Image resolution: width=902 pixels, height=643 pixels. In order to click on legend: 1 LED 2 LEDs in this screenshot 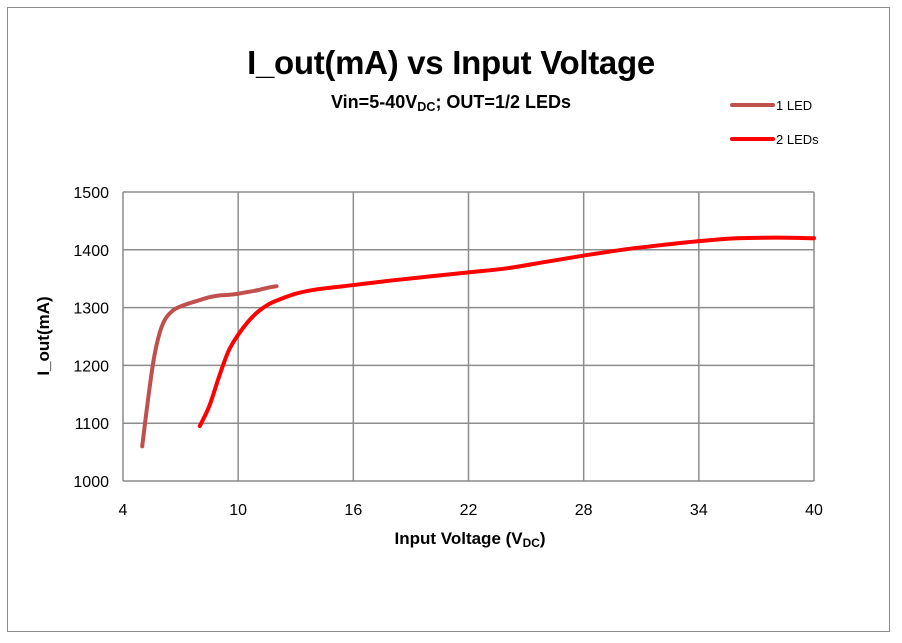, I will do `click(774, 122)`.